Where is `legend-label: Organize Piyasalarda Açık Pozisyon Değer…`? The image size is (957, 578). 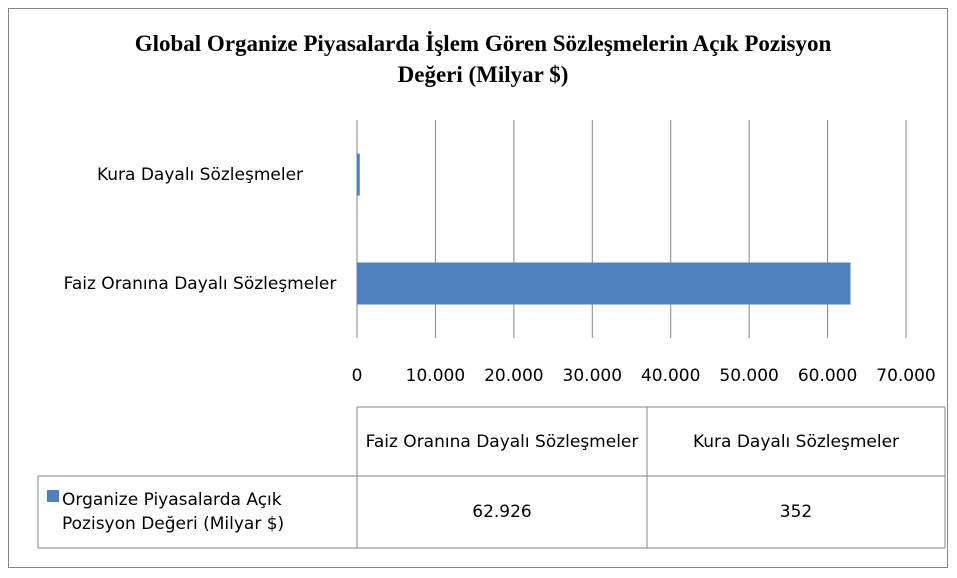 legend-label: Organize Piyasalarda Açık Pozisyon Değer… is located at coordinates (173, 512).